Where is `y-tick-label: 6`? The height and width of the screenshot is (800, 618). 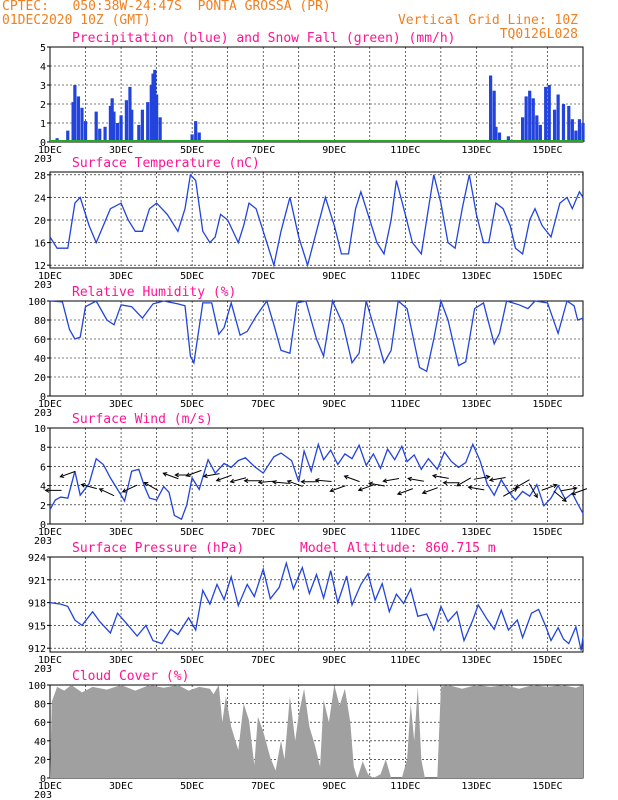 y-tick-label: 6 is located at coordinates (43, 467).